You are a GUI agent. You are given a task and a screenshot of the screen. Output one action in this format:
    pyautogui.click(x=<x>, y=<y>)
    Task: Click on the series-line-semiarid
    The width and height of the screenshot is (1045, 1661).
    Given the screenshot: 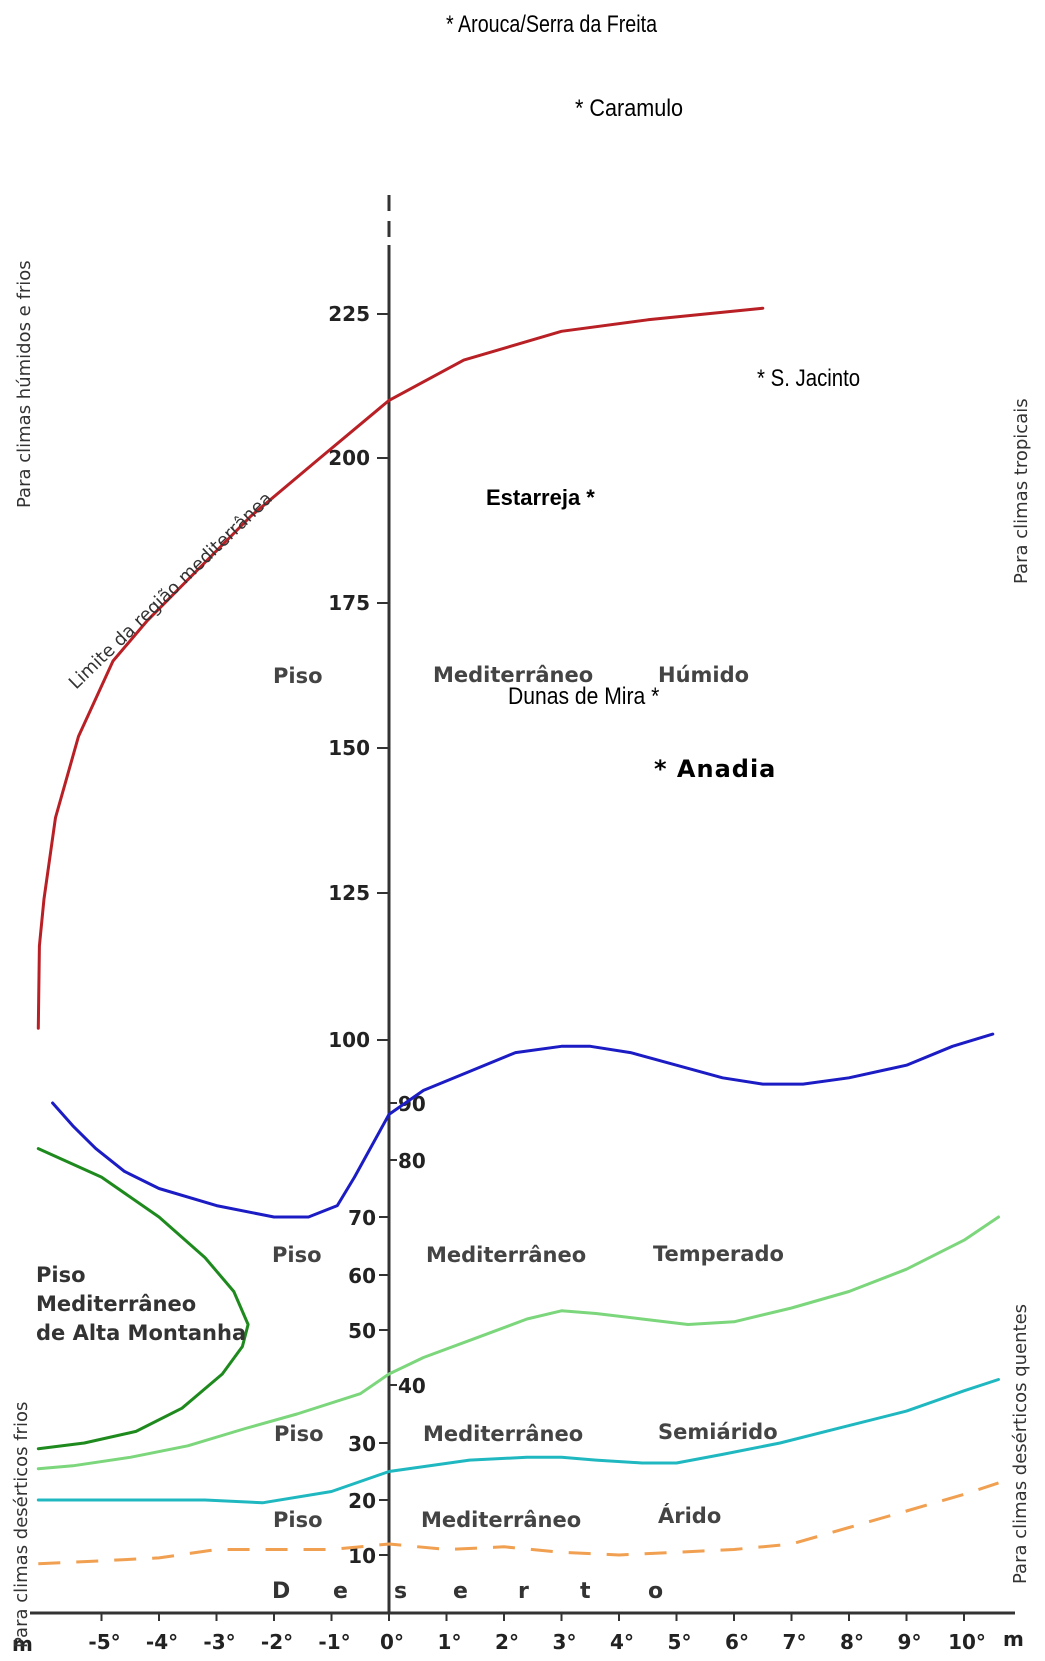 What is the action you would take?
    pyautogui.click(x=518, y=1441)
    